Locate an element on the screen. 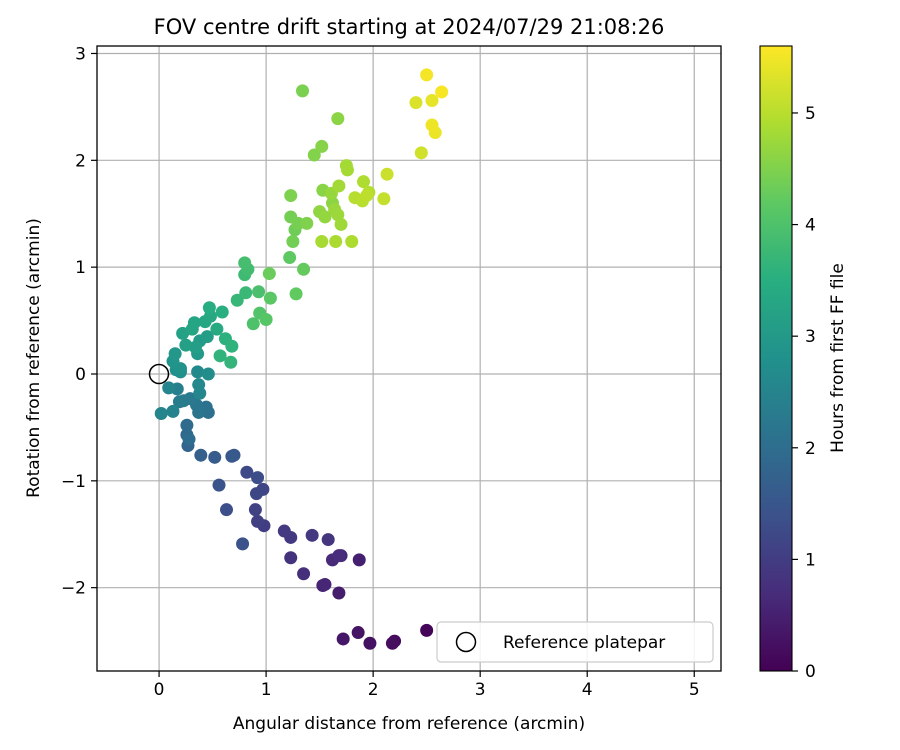 This screenshot has width=900, height=750. legend: Reference platepar is located at coordinates (575, 642).